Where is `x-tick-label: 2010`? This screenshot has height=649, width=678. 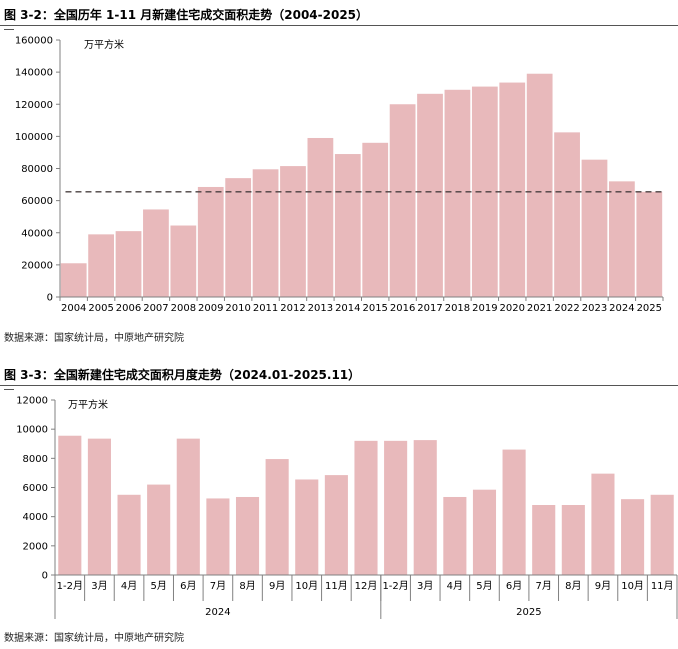
x-tick-label: 2010 is located at coordinates (237, 308).